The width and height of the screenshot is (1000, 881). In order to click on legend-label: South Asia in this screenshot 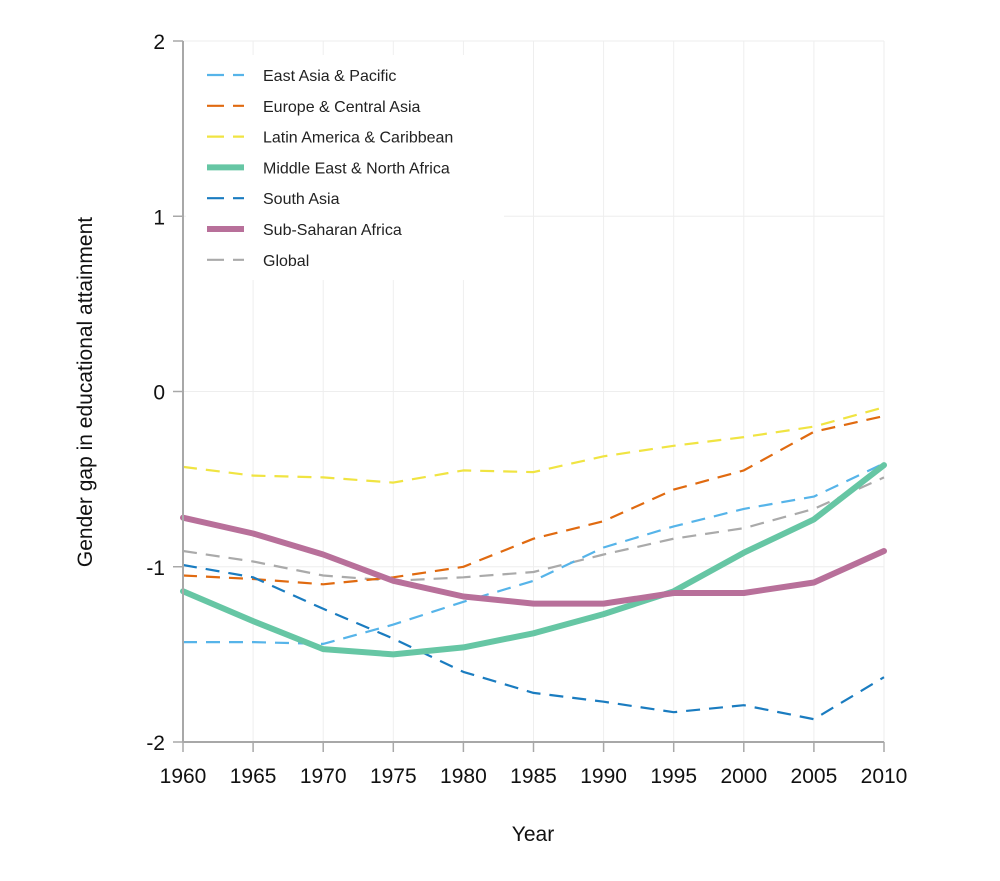, I will do `click(301, 199)`.